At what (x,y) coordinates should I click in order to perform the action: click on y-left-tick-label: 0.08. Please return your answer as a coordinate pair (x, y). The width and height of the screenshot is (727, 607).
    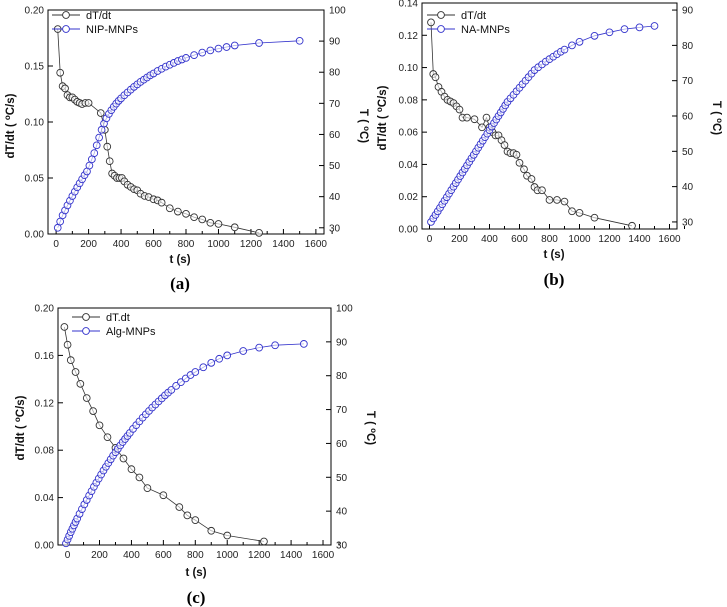
    Looking at the image, I should click on (45, 451).